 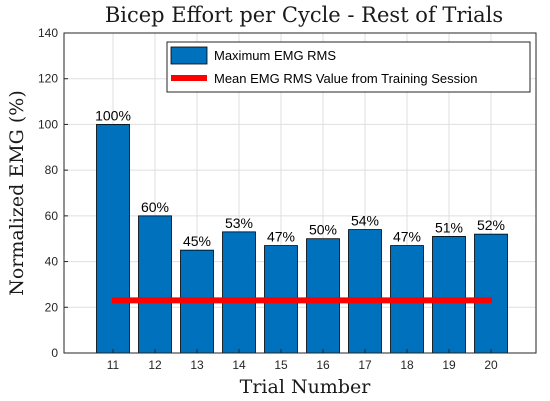 I want to click on x-tick-label: 14, so click(x=239, y=365).